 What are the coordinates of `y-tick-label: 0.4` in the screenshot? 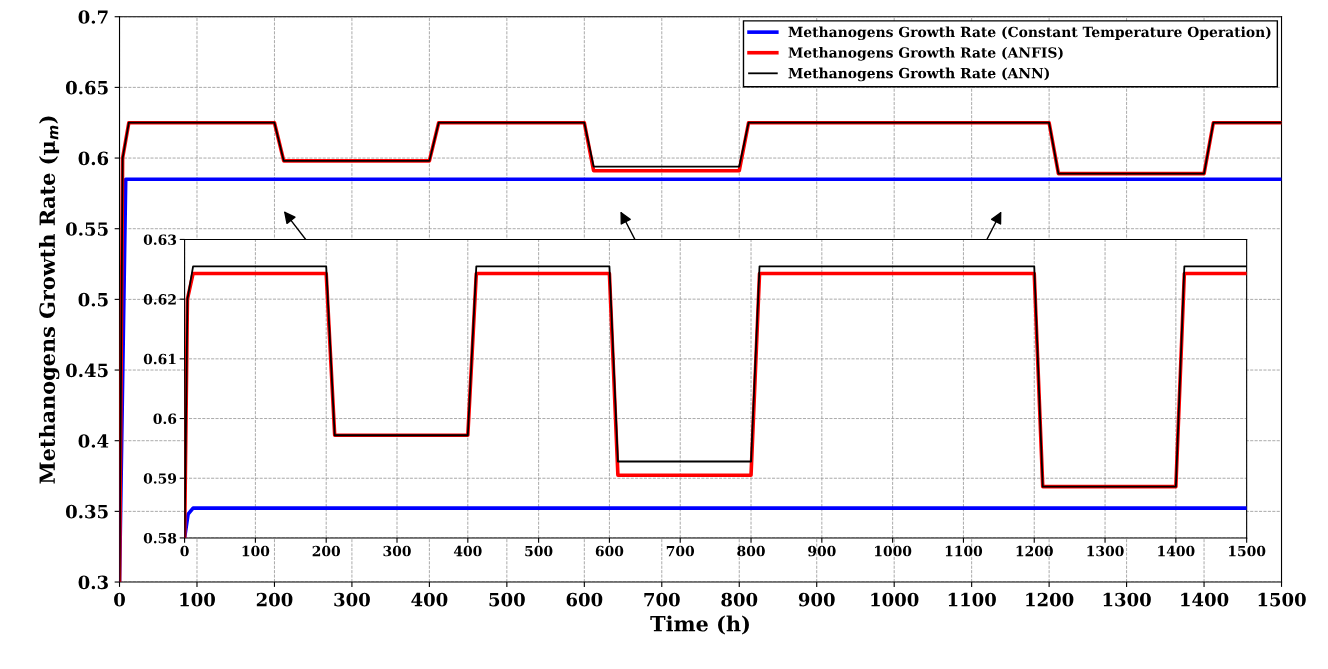 It's located at (93, 441).